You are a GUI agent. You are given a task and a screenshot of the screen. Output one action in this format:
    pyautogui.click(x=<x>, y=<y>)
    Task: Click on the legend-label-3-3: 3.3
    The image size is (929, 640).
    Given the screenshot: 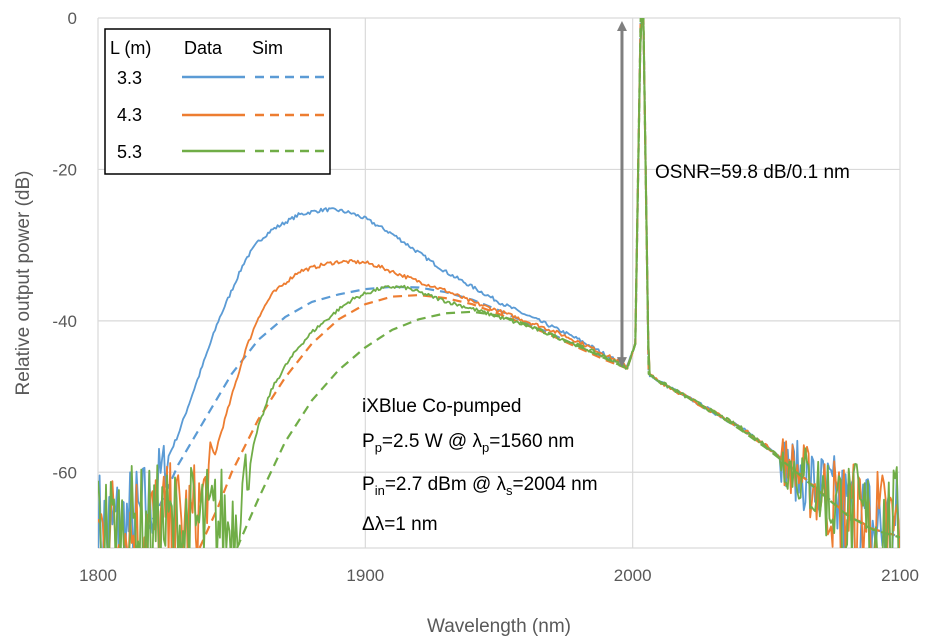 What is the action you would take?
    pyautogui.click(x=129, y=78)
    